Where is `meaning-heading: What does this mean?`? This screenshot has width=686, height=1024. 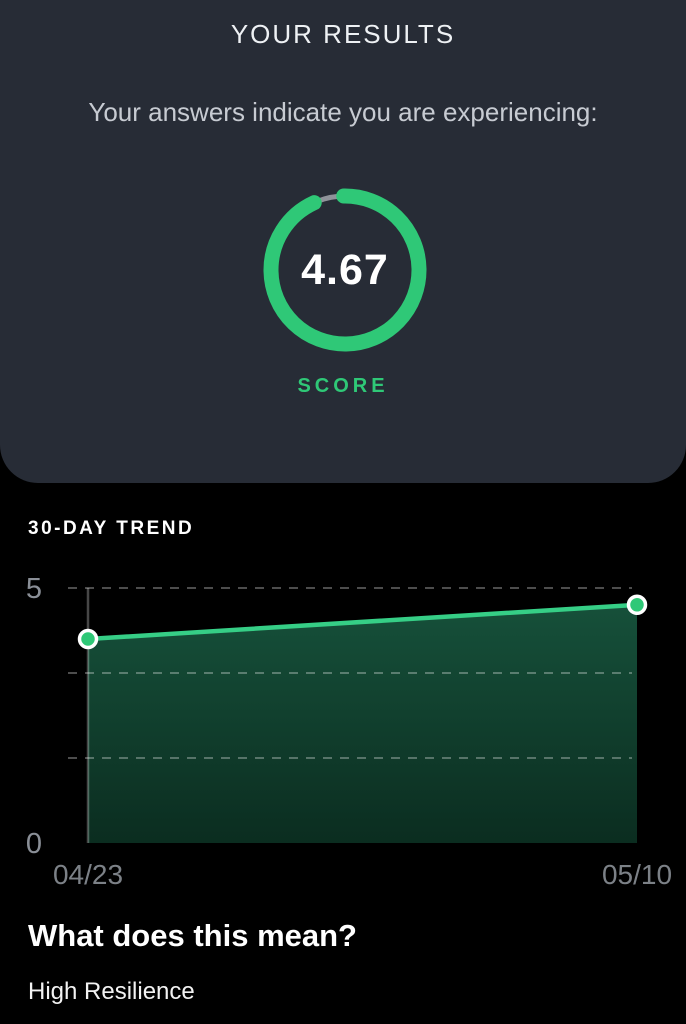
meaning-heading: What does this mean? is located at coordinates (192, 935).